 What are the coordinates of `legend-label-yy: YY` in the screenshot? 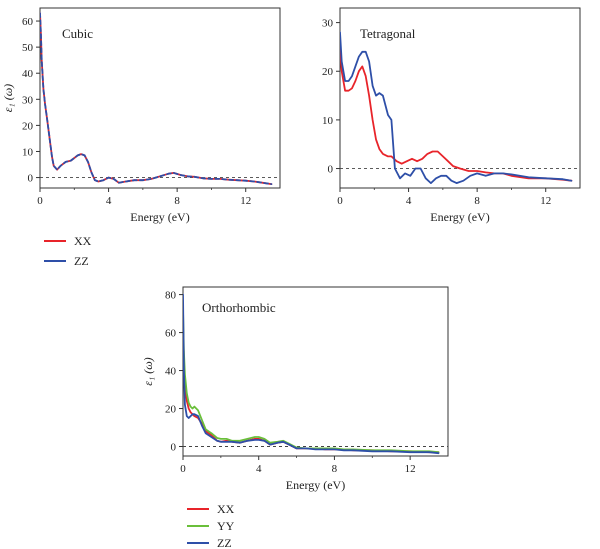 It's located at (226, 526).